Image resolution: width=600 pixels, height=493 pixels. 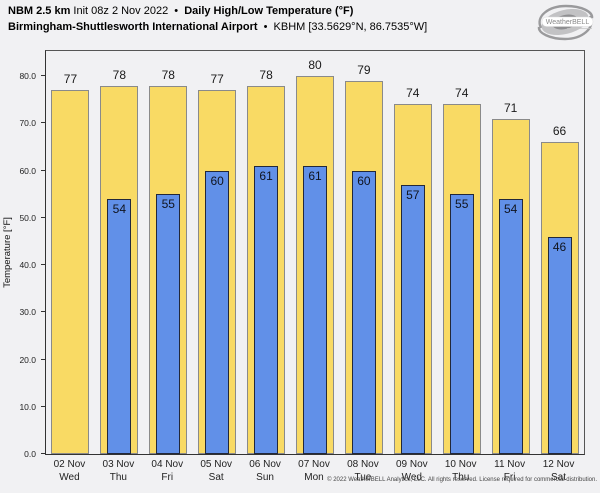 What do you see at coordinates (27, 406) in the screenshot?
I see `y-tick-label: 10.0` at bounding box center [27, 406].